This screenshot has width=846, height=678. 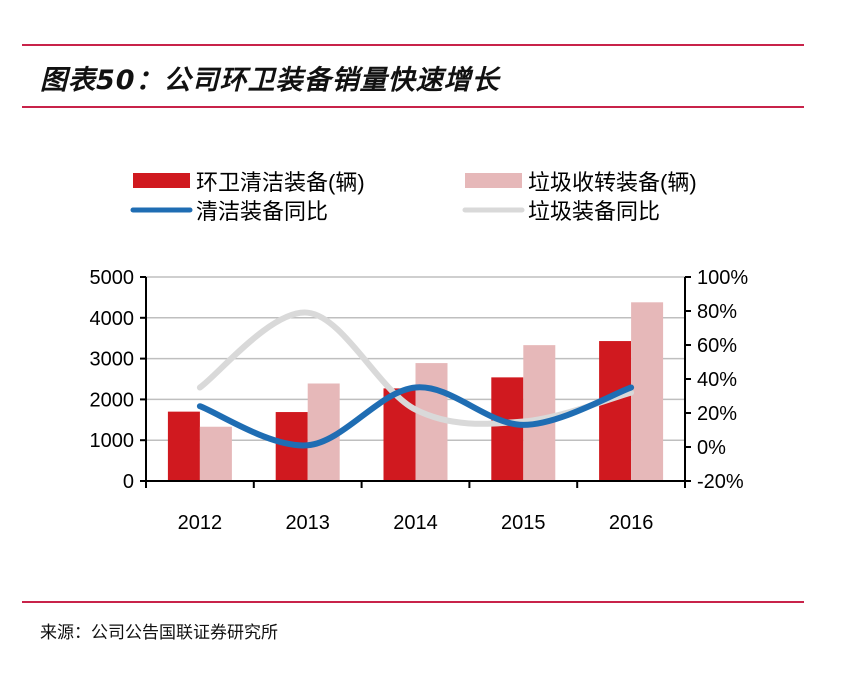 What do you see at coordinates (413, 45) in the screenshot?
I see `top-rule` at bounding box center [413, 45].